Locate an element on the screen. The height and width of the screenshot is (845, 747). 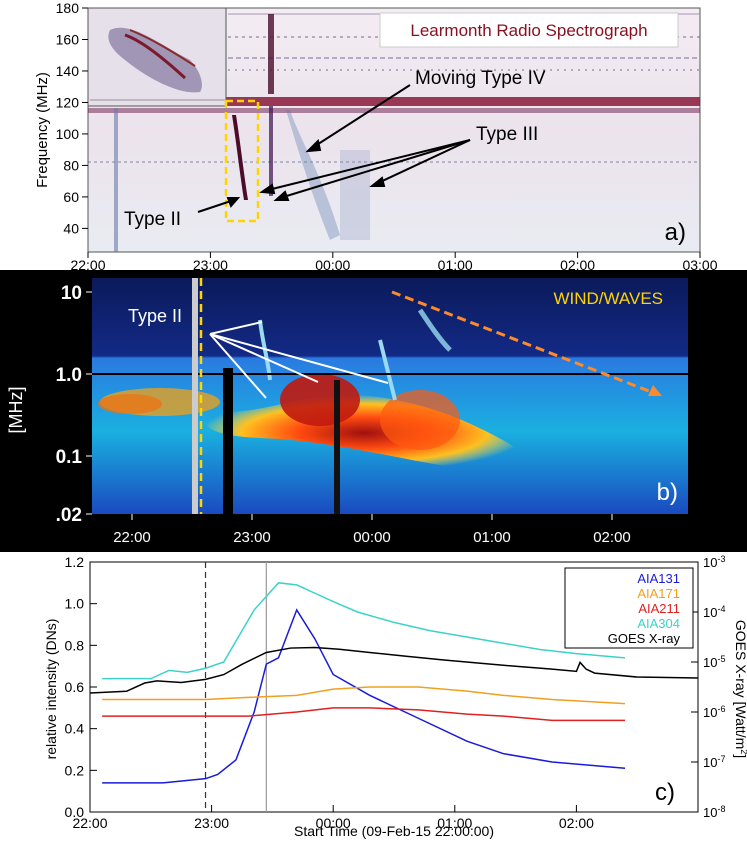
x-label-c: Start Time (09-Feb-15 22:00:00) is located at coordinates (394, 831).